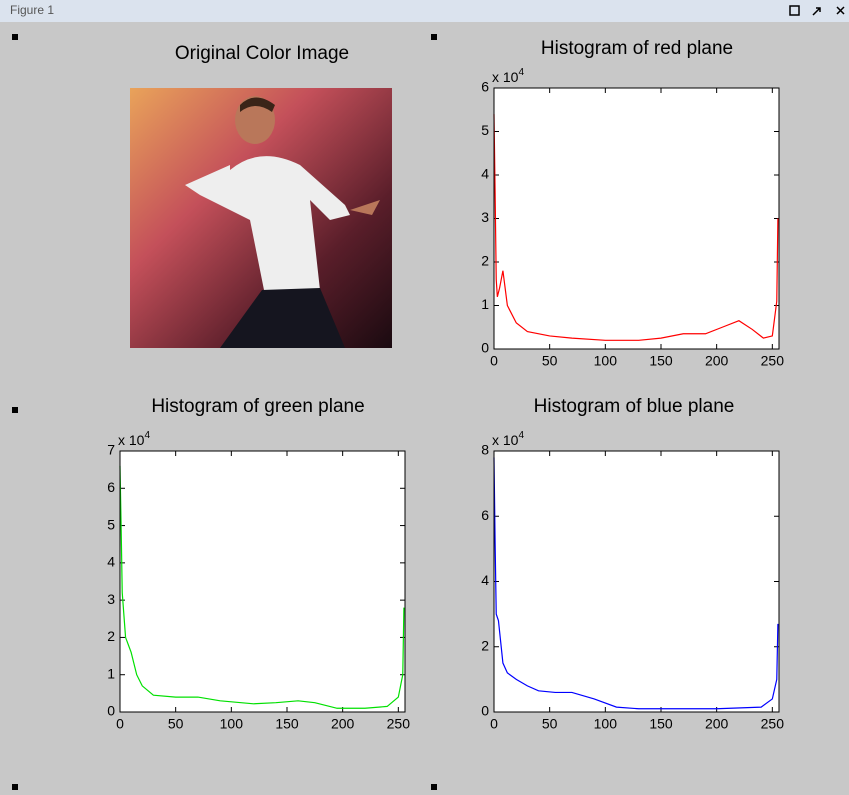 Image resolution: width=849 pixels, height=795 pixels. I want to click on photo, so click(261, 218).